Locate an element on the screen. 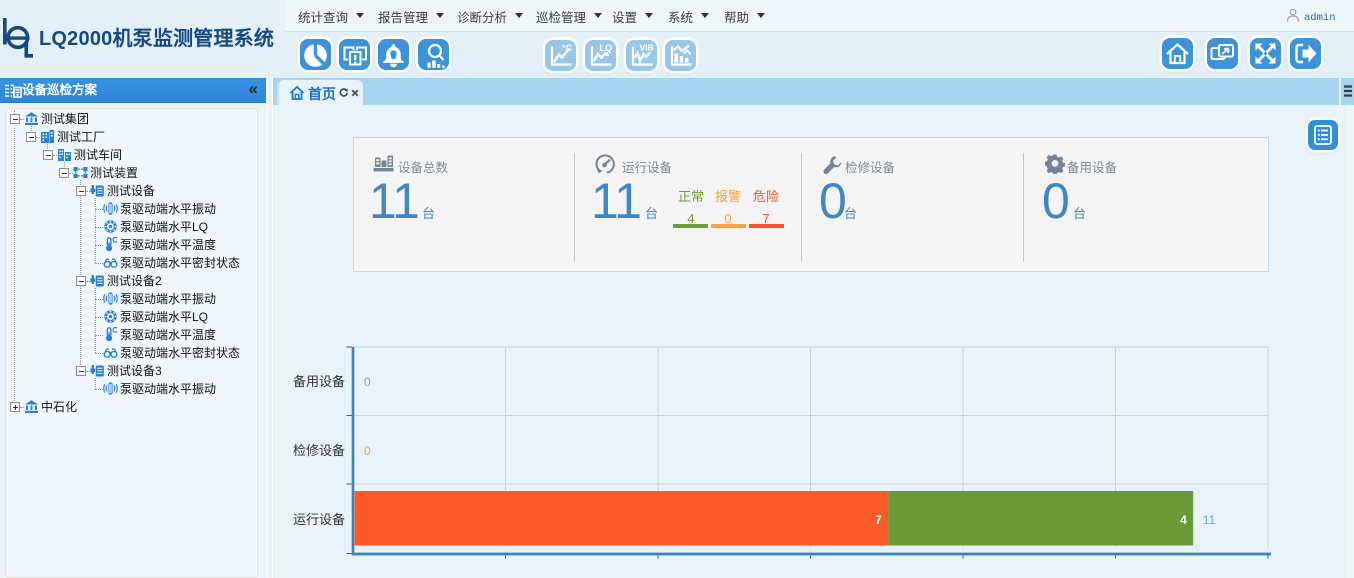  svg-text: °C is located at coordinates (567, 48).